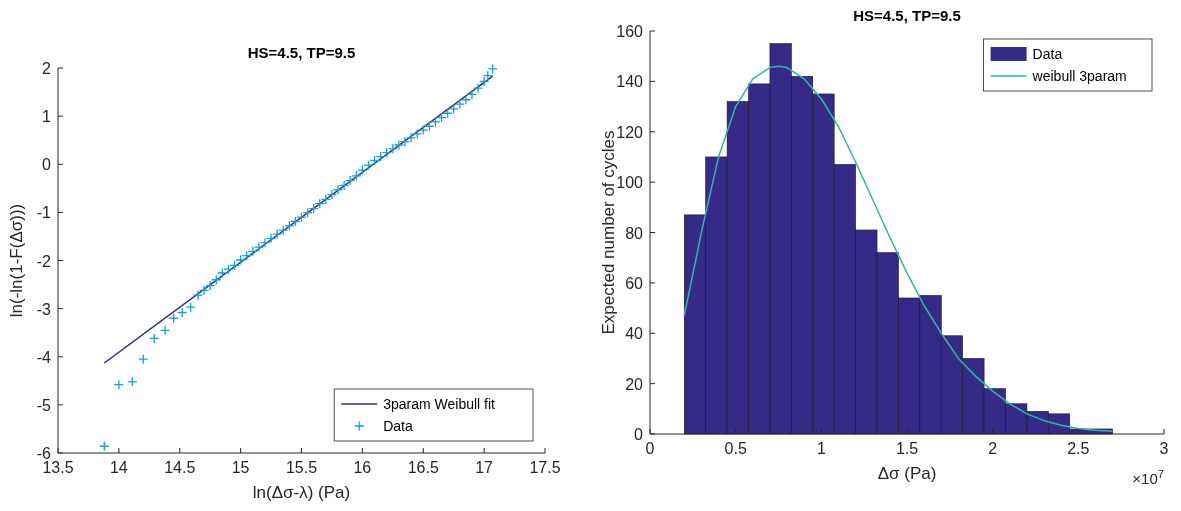 The image size is (1181, 511). I want to click on y-tick-label: 160, so click(630, 31).